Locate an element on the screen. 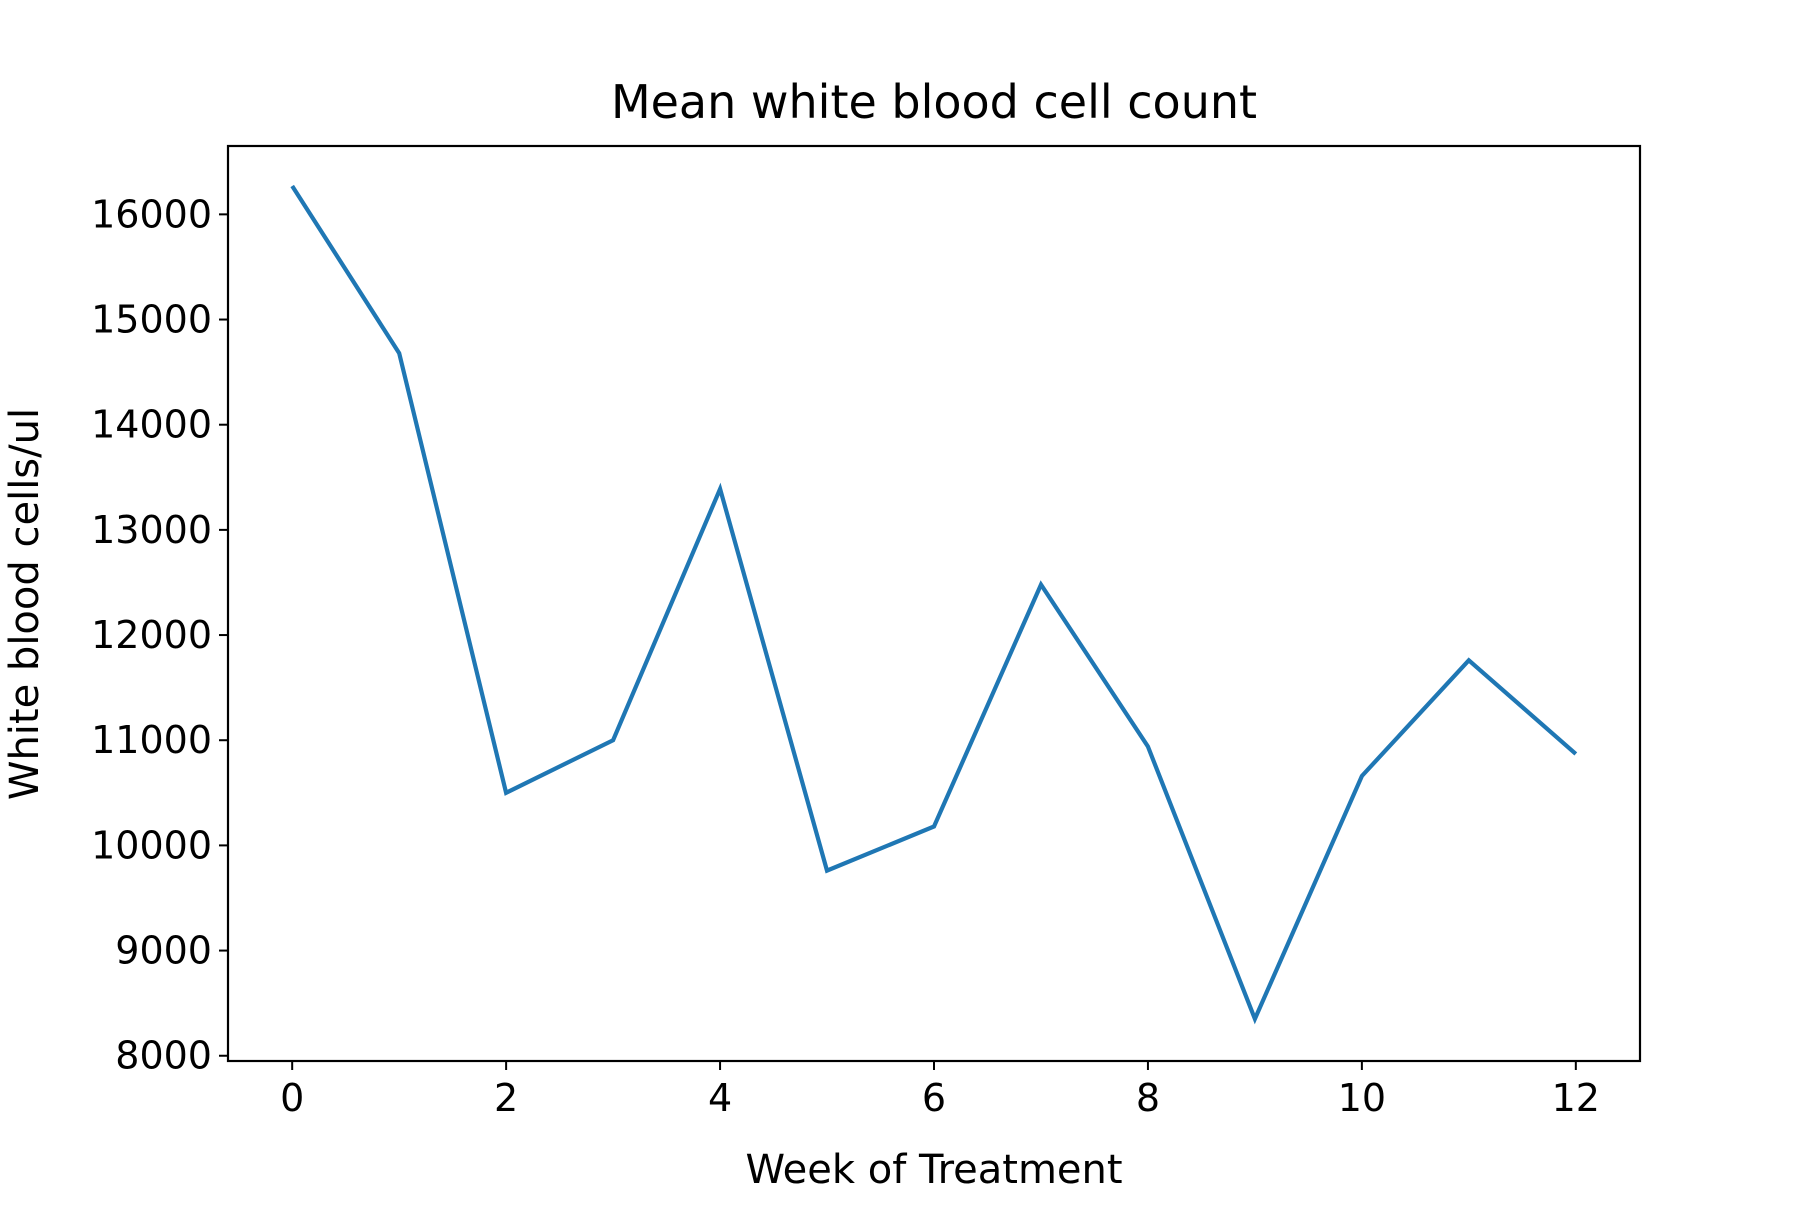  x-tick-label: 0 is located at coordinates (292, 1098).